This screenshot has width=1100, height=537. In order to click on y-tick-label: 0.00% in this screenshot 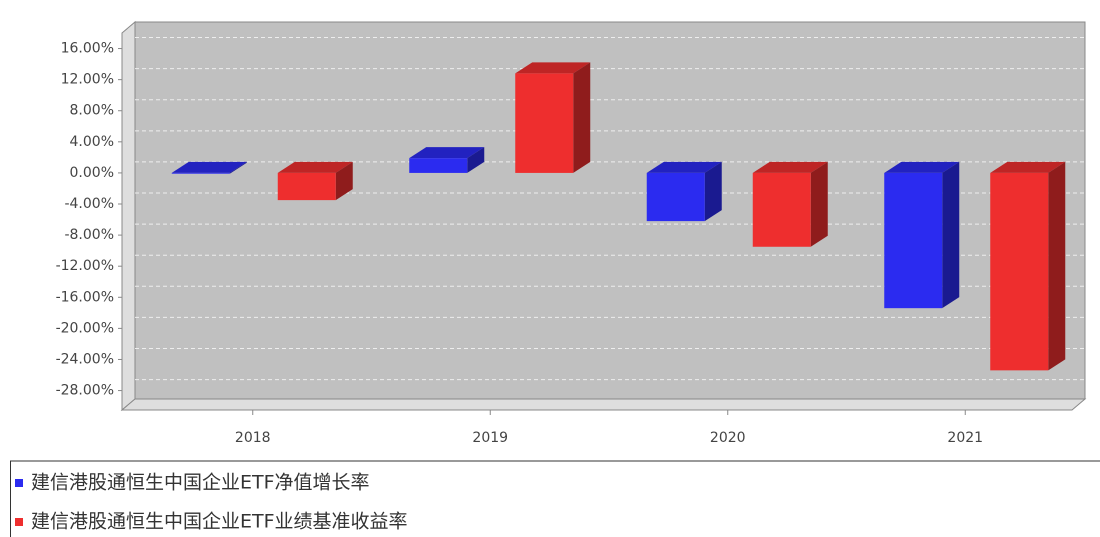, I will do `click(92, 173)`.